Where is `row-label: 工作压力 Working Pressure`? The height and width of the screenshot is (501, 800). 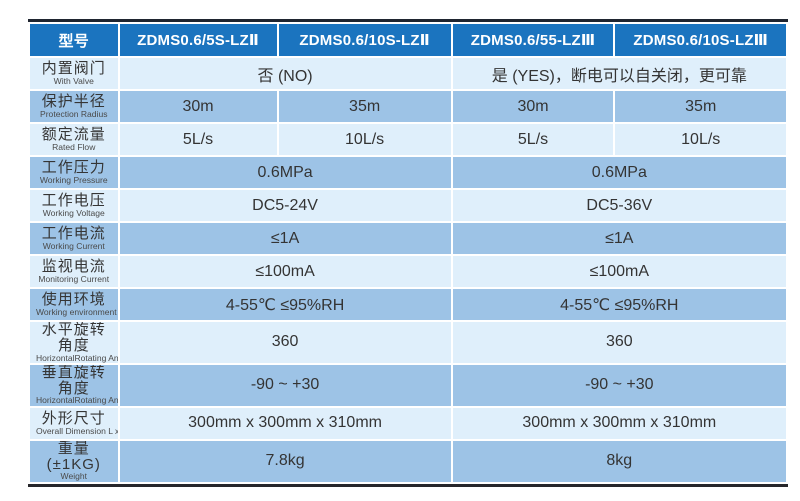 row-label: 工作压力 Working Pressure is located at coordinates (74, 172).